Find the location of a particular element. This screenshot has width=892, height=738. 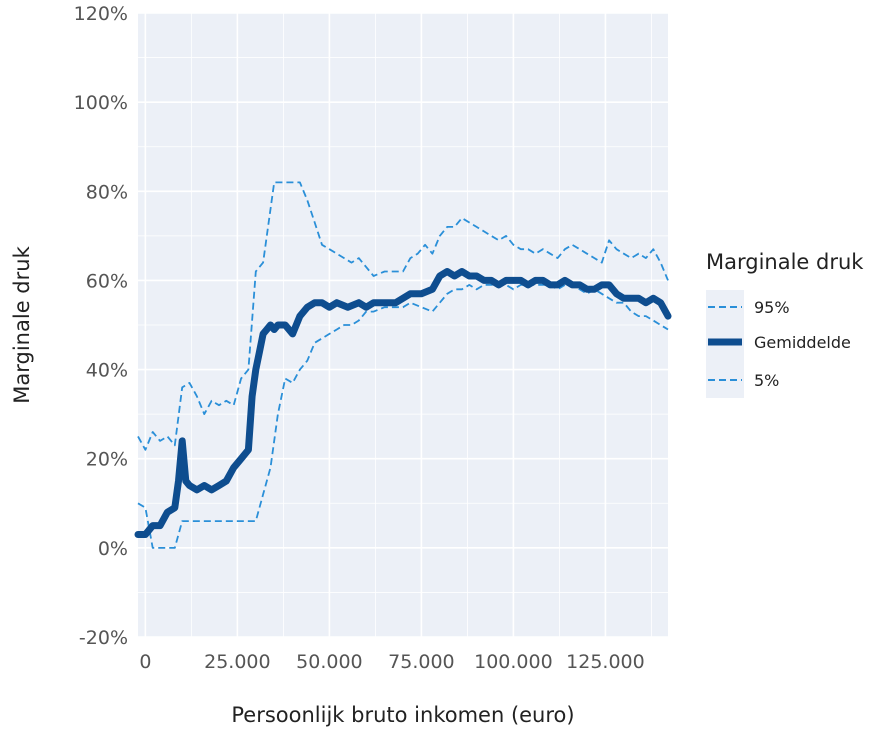

y-axis-title: Marginale druk is located at coordinates (22, 324).